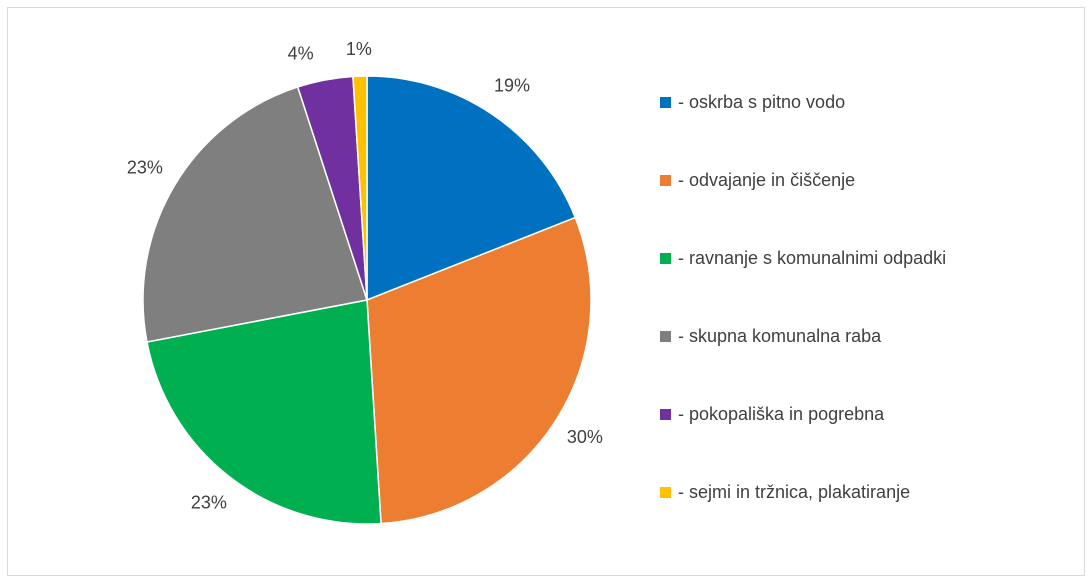 Image resolution: width=1092 pixels, height=583 pixels. I want to click on legend-label: - oskrba s pitno vodo, so click(761, 102).